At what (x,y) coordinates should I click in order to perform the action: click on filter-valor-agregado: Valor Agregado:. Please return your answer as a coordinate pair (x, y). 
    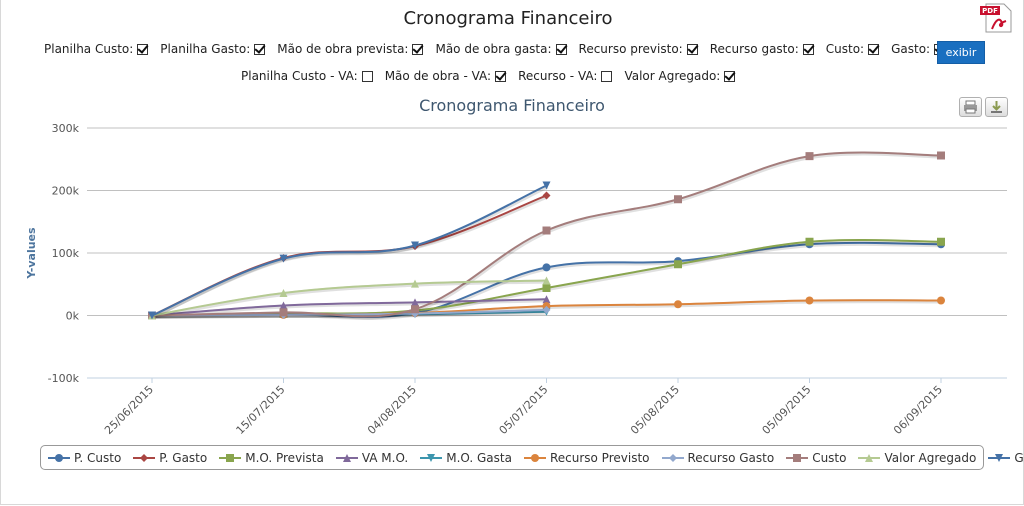
    Looking at the image, I should click on (680, 76).